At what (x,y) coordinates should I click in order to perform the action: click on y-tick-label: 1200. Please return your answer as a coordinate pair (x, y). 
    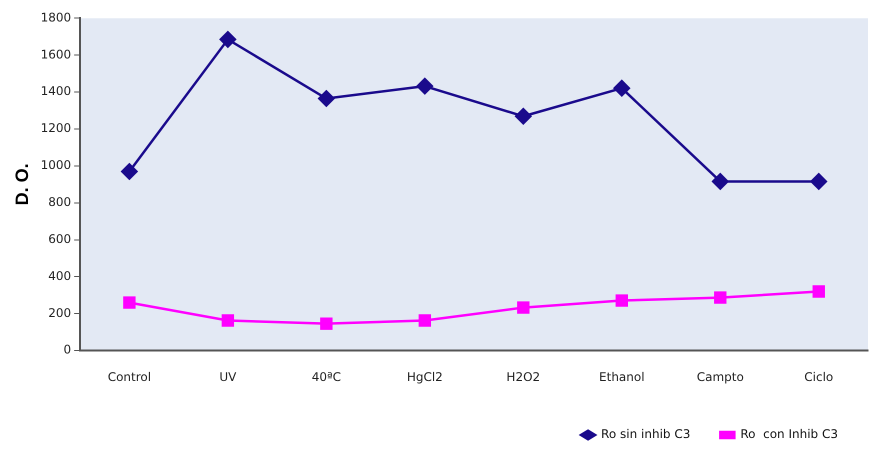
    Looking at the image, I should click on (56, 128).